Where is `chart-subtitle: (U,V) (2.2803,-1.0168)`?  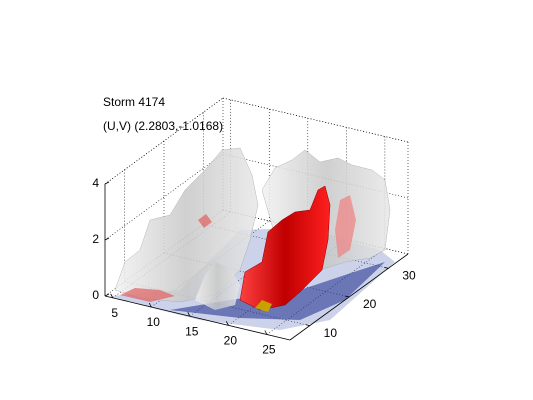
chart-subtitle: (U,V) (2.2803,-1.0168) is located at coordinates (163, 126).